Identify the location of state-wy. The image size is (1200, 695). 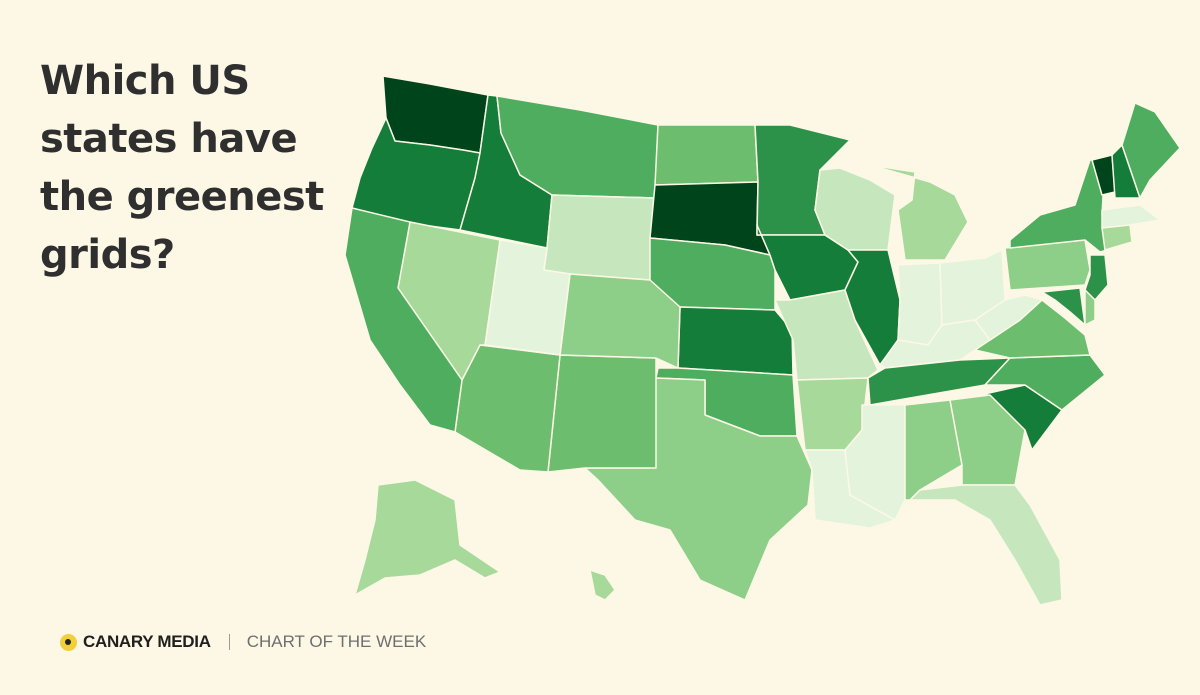
(599, 237).